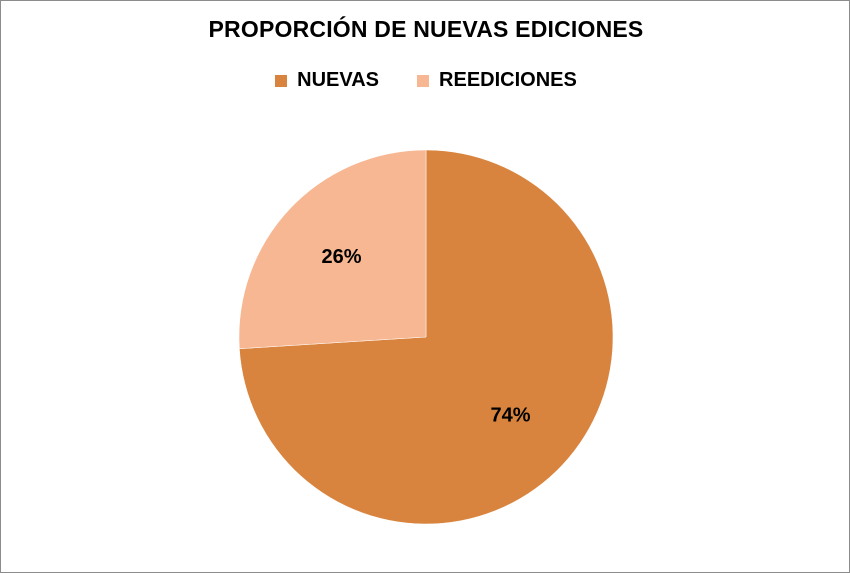  I want to click on legend-label-nuevas: NUEVAS, so click(338, 80).